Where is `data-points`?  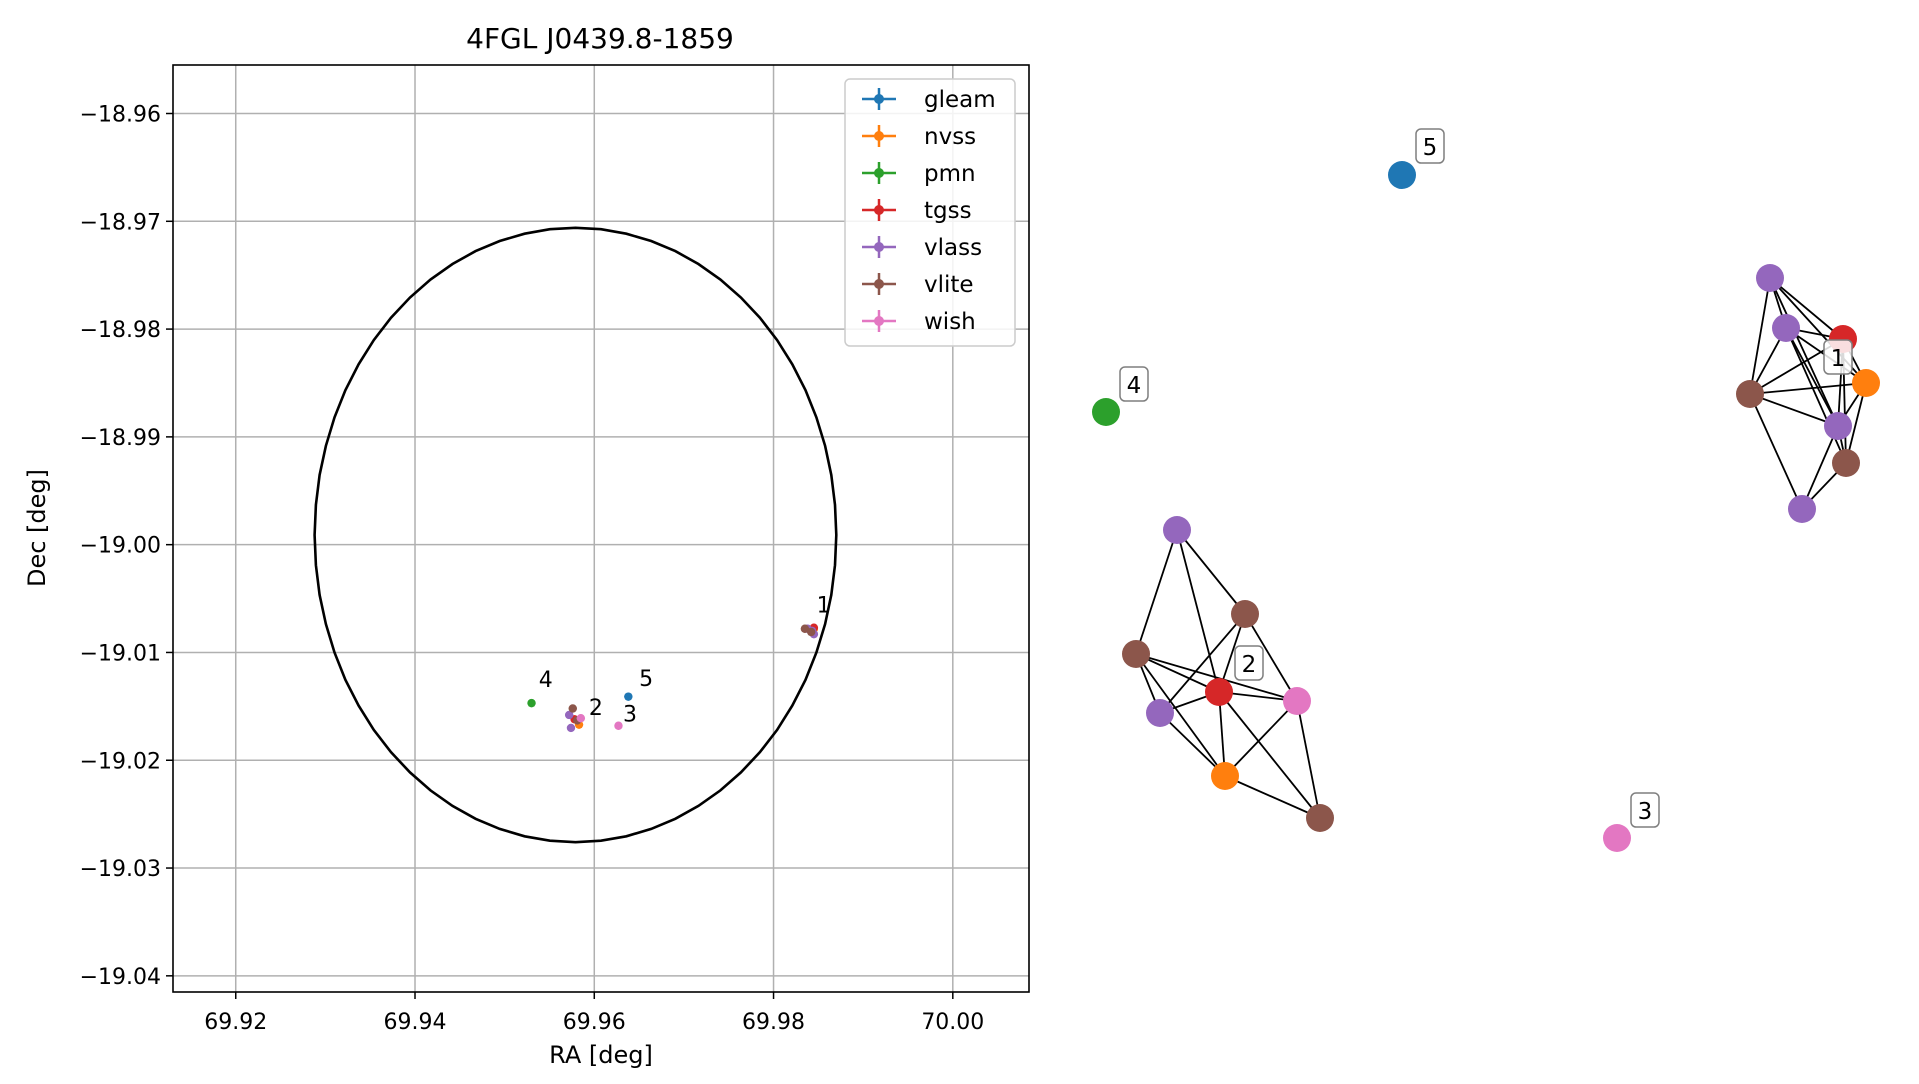
data-points is located at coordinates (673, 678).